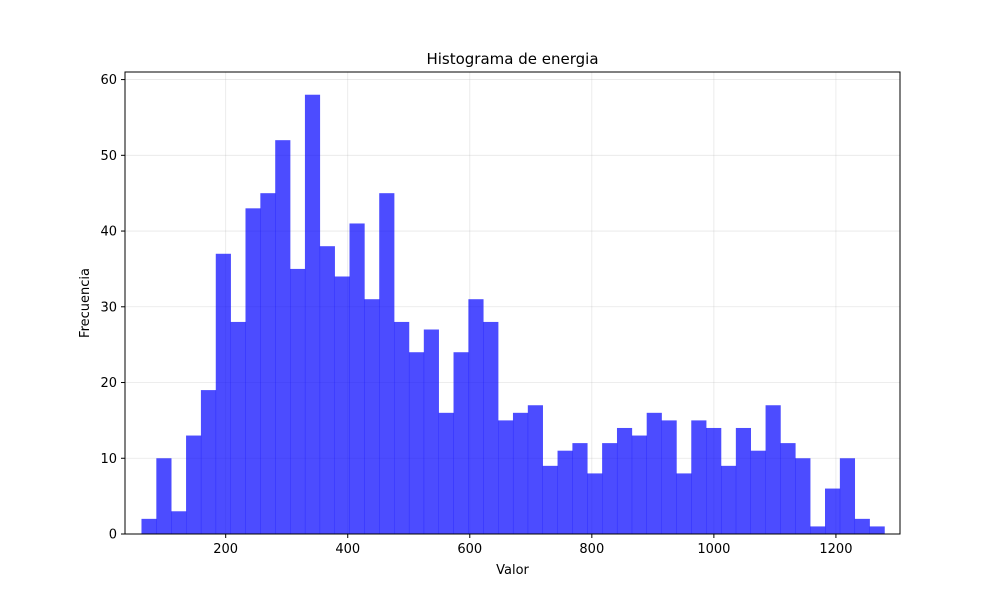  Describe the element at coordinates (469, 549) in the screenshot. I see `x-tick-label: 600` at that location.